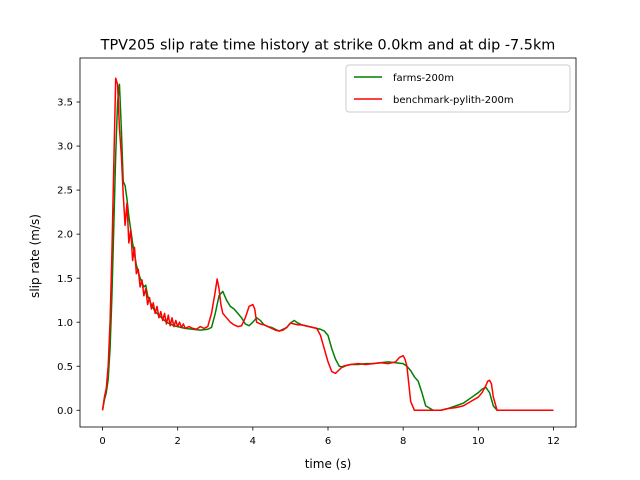 This screenshot has width=640, height=480. Describe the element at coordinates (65, 147) in the screenshot. I see `y-tick-label: 3.0` at that location.